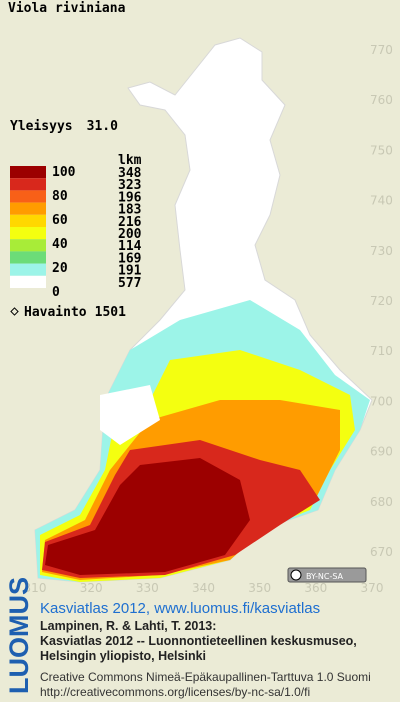 The width and height of the screenshot is (400, 702). What do you see at coordinates (130, 234) in the screenshot?
I see `legend-count: 200` at bounding box center [130, 234].